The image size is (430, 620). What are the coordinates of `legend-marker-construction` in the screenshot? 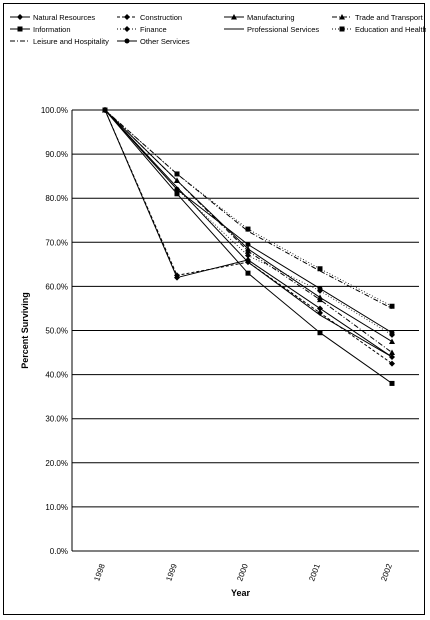 It's located at (127, 17).